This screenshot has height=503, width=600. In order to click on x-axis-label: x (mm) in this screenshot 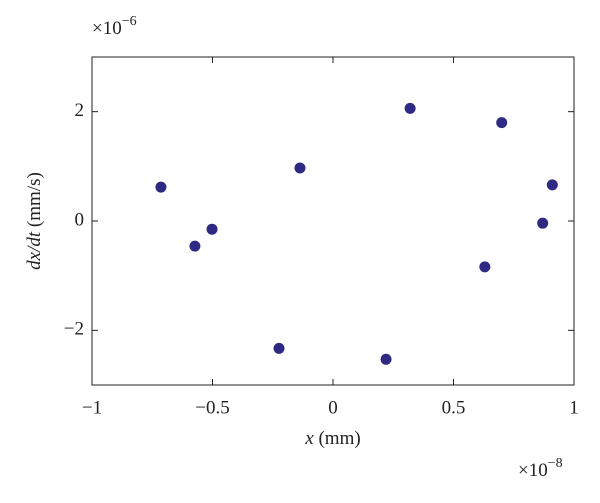, I will do `click(332, 438)`.